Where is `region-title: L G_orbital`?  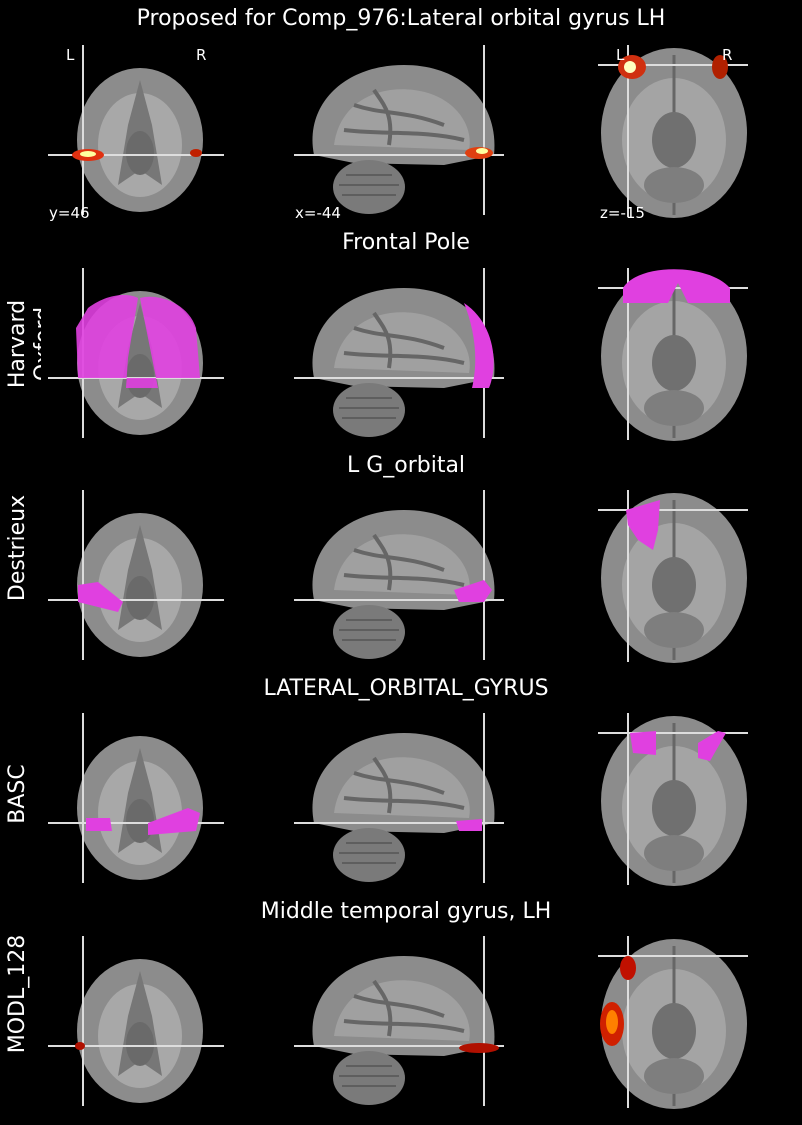 region-title: L G_orbital is located at coordinates (406, 465).